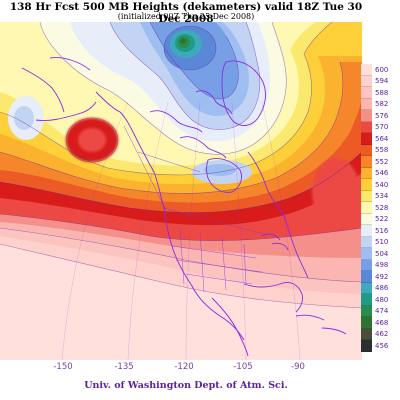 This screenshot has width=400, height=400. What do you see at coordinates (382, 92) in the screenshot?
I see `legend-label: 588` at bounding box center [382, 92].